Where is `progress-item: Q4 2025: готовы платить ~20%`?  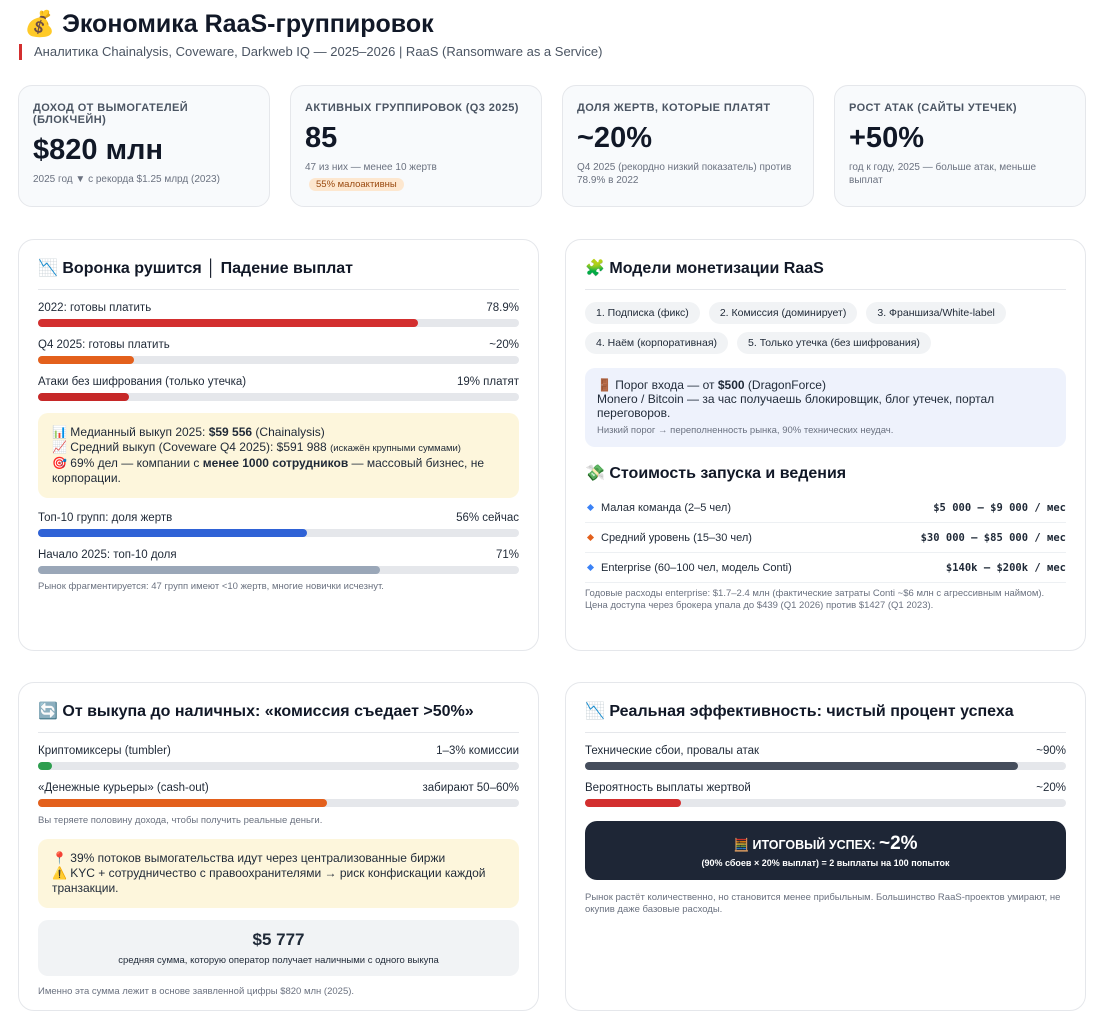
progress-item: Q4 2025: готовы платить ~20% is located at coordinates (278, 351).